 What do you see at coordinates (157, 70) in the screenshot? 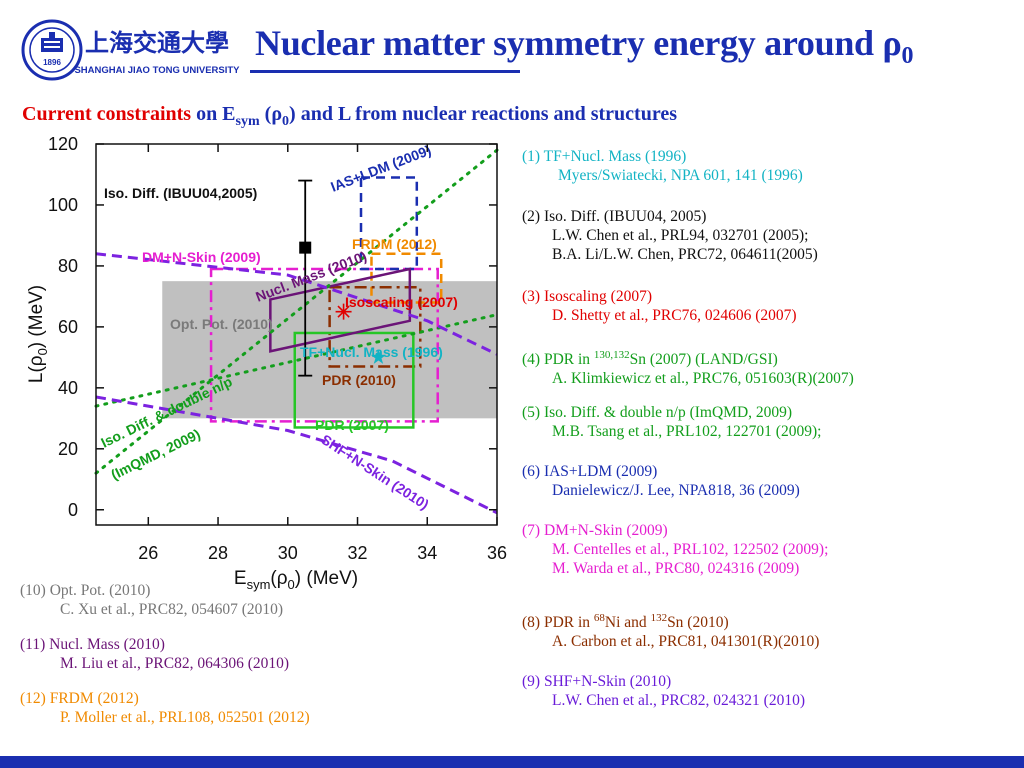
I see `logo-english-name: SHANGHAI JIAO TONG UNIVERSITY` at bounding box center [157, 70].